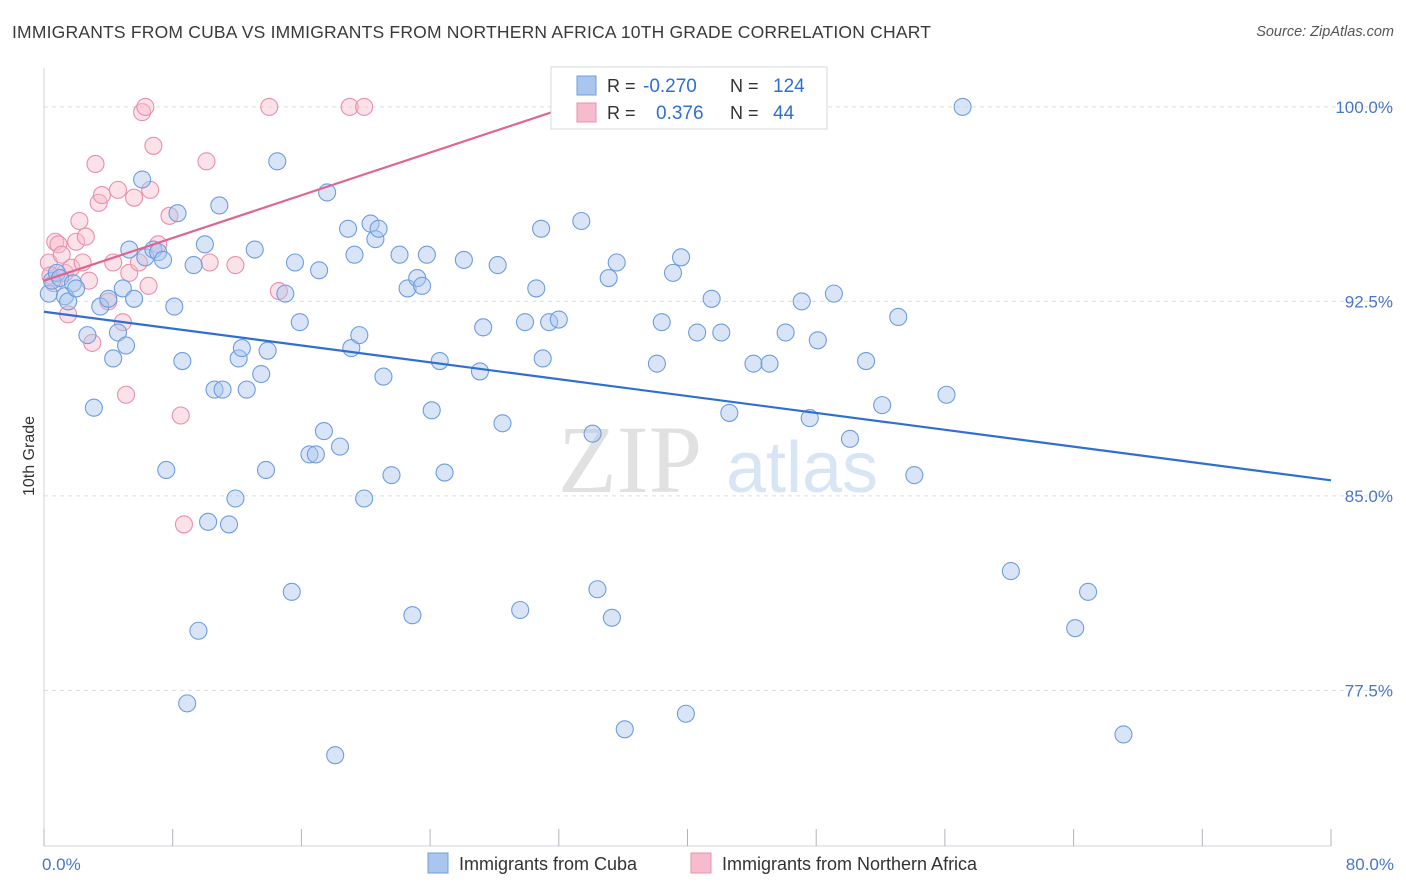  What do you see at coordinates (1369, 496) in the screenshot?
I see `y-tick-label-1: 85.0%` at bounding box center [1369, 496].